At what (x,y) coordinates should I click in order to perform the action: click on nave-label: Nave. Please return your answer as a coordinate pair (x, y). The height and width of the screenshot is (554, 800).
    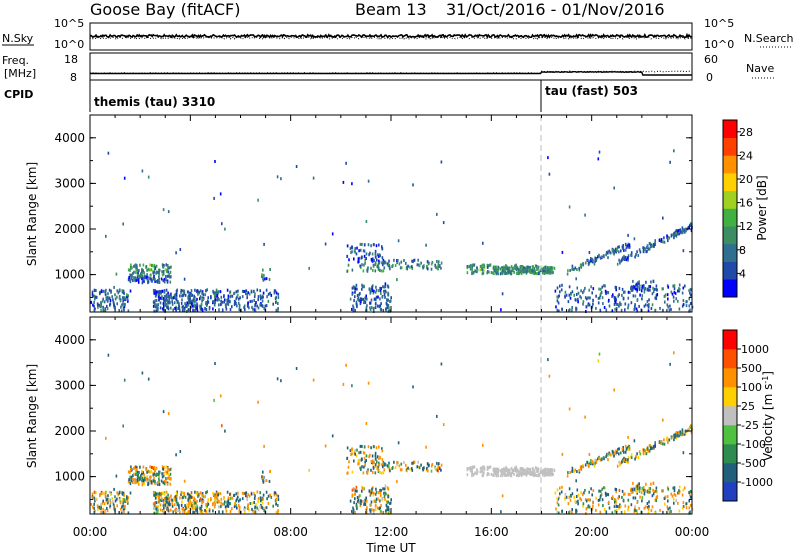
    Looking at the image, I should click on (760, 68).